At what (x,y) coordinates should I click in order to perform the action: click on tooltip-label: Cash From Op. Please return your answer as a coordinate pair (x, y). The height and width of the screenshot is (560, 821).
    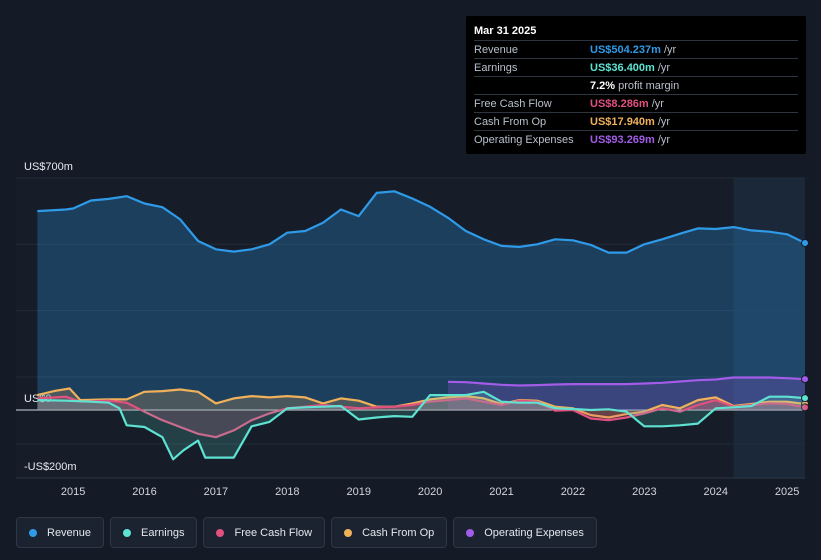
    Looking at the image, I should click on (510, 121).